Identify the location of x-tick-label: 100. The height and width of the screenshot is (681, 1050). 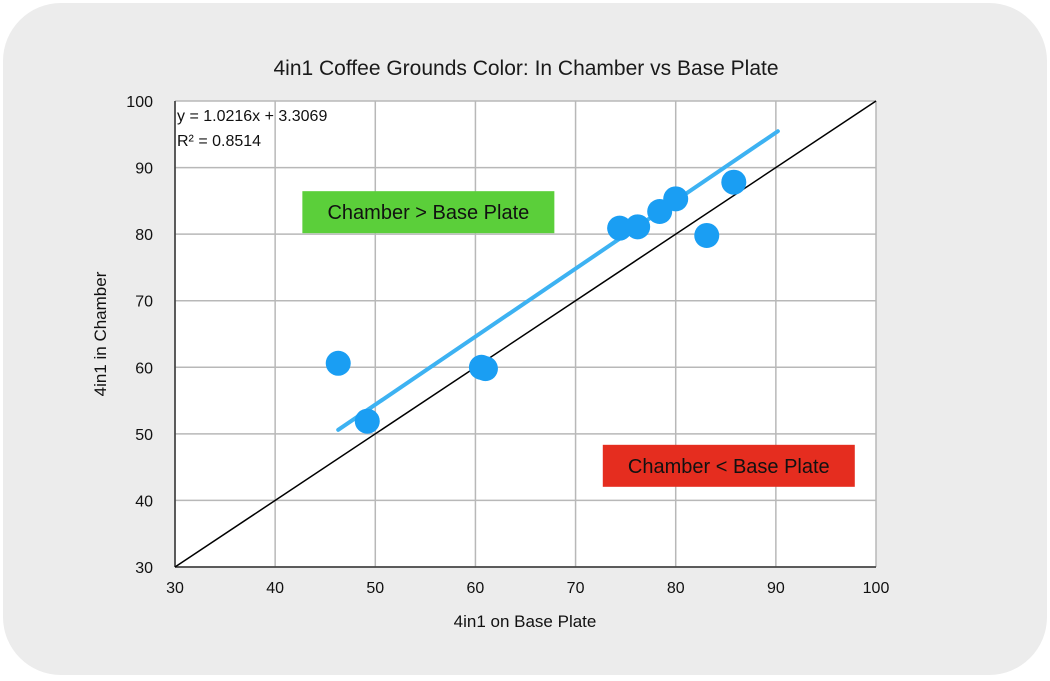
(876, 588).